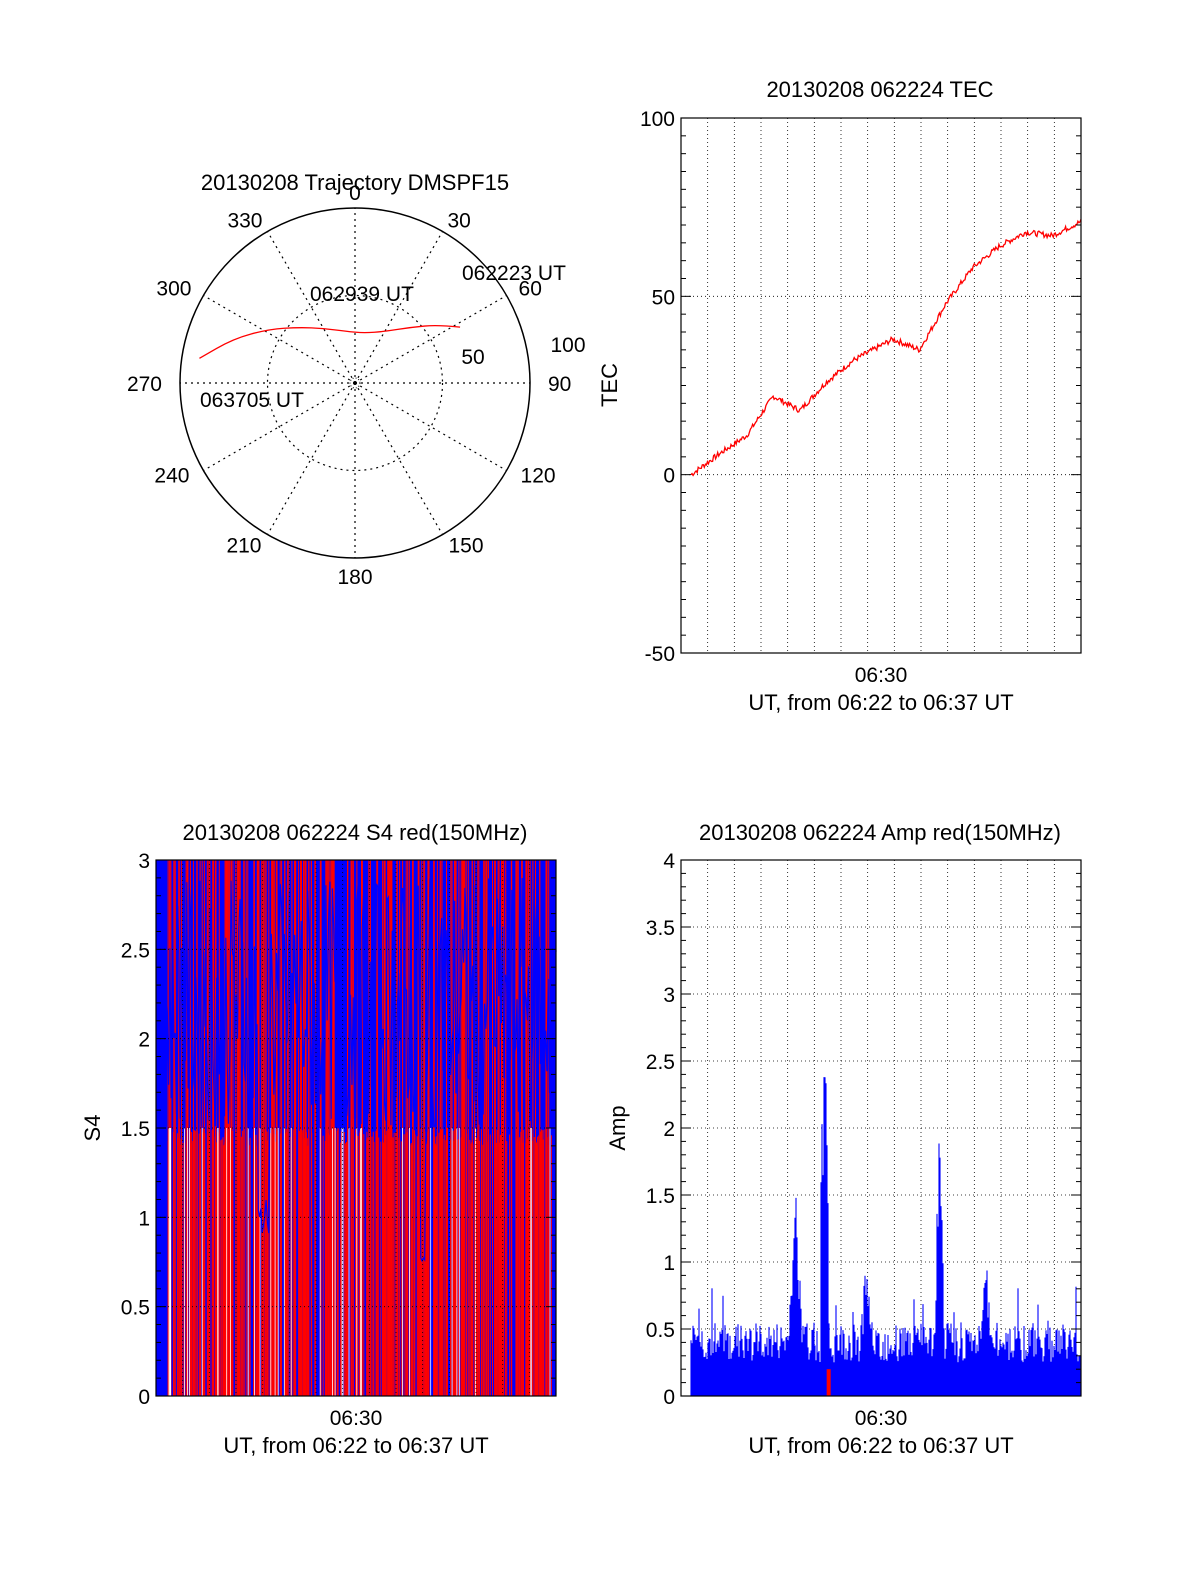 This screenshot has height=1575, width=1200. Describe the element at coordinates (244, 220) in the screenshot. I see `polar-angle-label-330: 330` at that location.